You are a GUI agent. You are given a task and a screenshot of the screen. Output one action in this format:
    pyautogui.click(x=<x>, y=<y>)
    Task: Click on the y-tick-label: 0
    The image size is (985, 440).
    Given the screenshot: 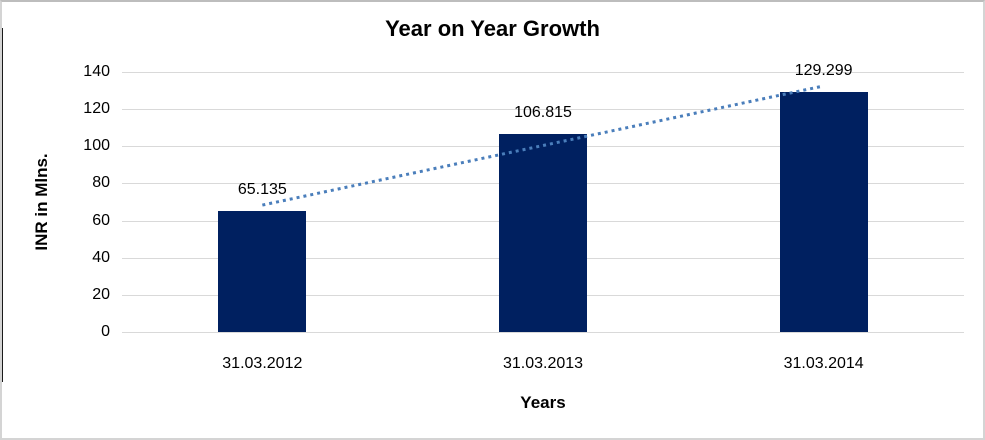 What is the action you would take?
    pyautogui.click(x=105, y=331)
    